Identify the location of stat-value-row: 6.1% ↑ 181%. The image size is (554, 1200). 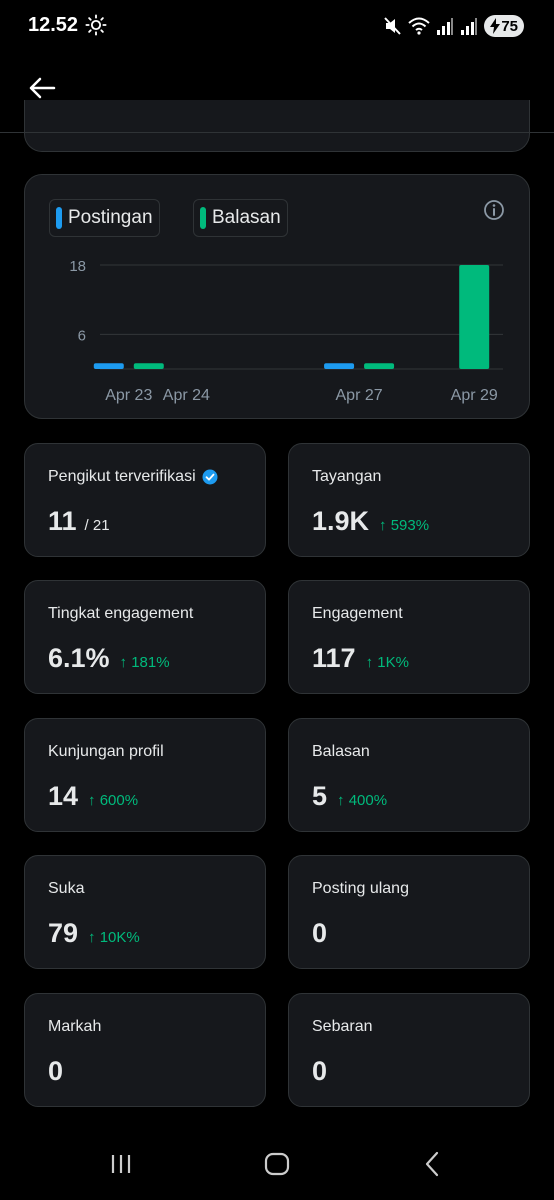
(109, 658).